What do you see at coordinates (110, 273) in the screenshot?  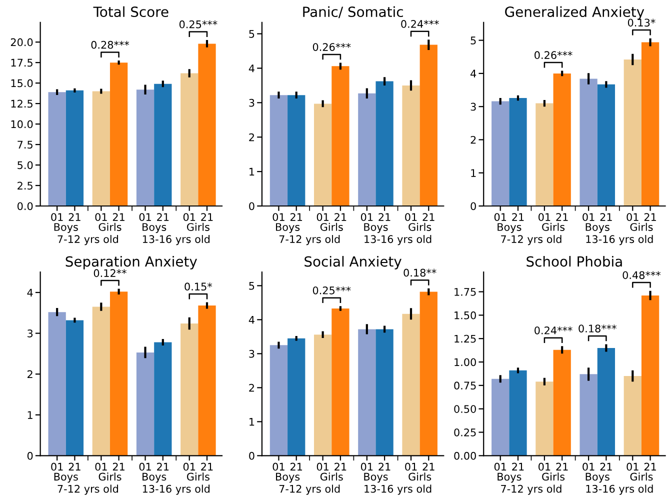 I see `annotation: 0.12**` at bounding box center [110, 273].